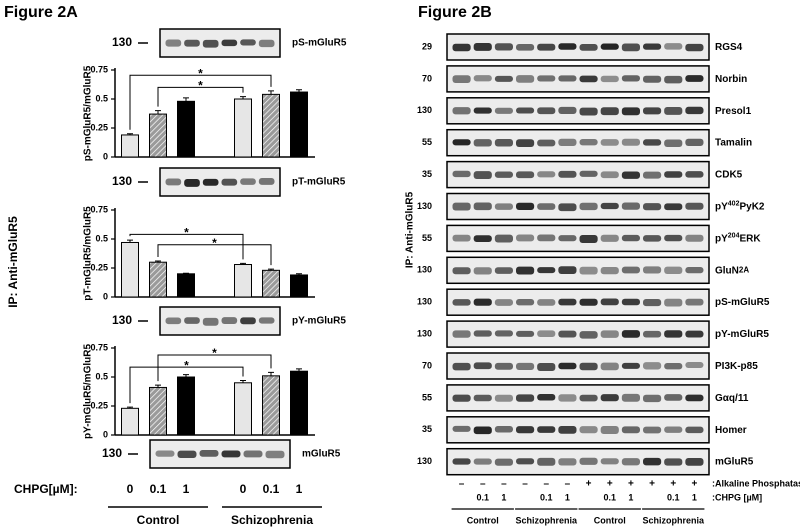 The width and height of the screenshot is (800, 530). I want to click on label-part: Tamalin, so click(733, 142).